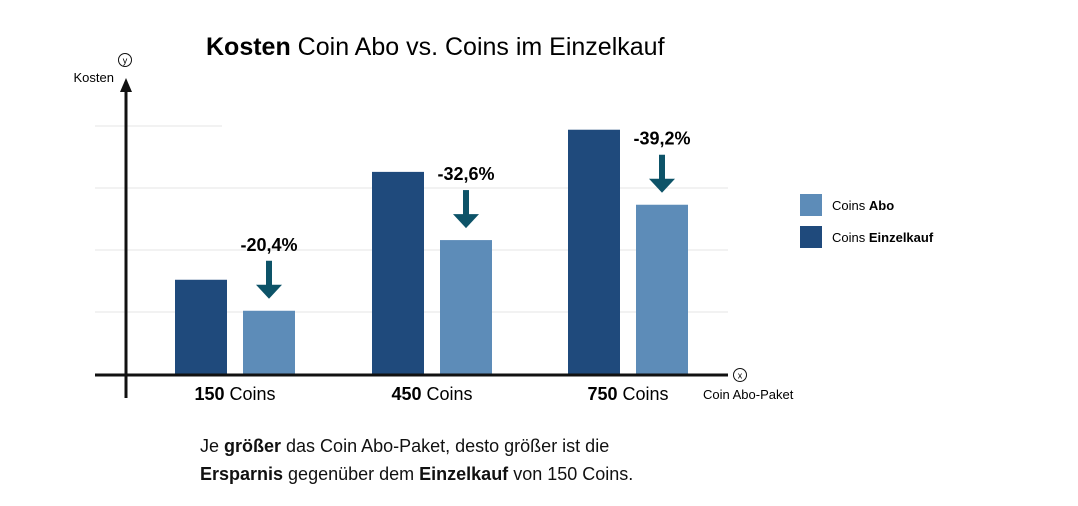 The width and height of the screenshot is (1078, 506). I want to click on legend-bold: Abo, so click(881, 205).